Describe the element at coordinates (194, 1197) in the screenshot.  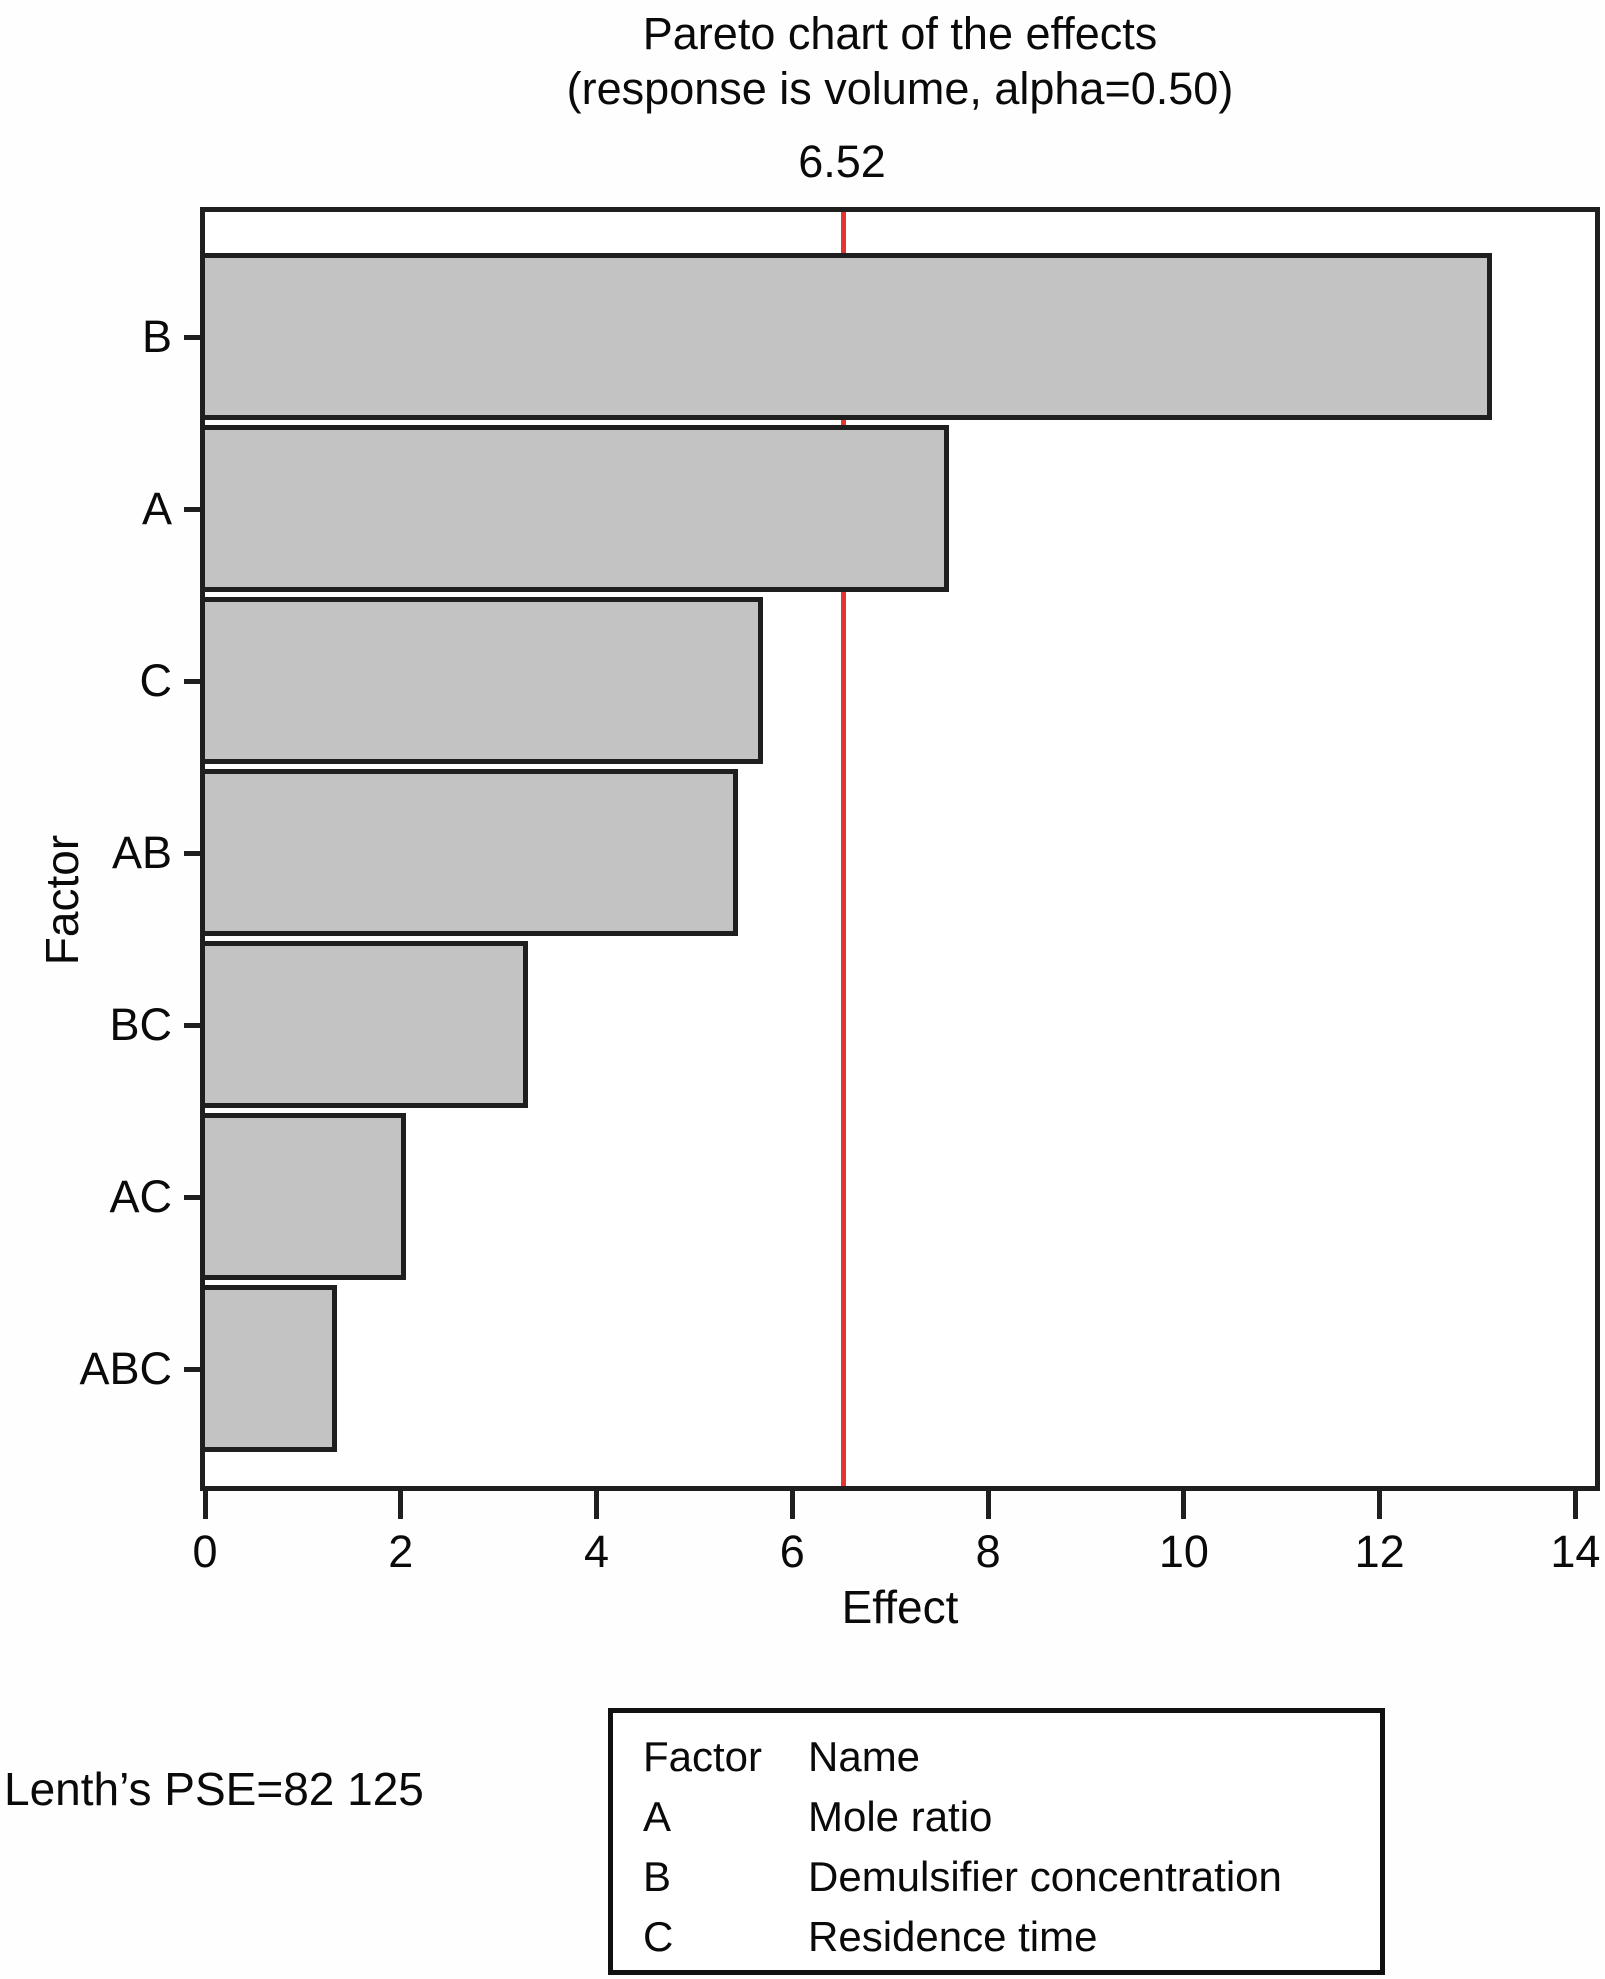
I see `y-axis-tick-AC` at that location.